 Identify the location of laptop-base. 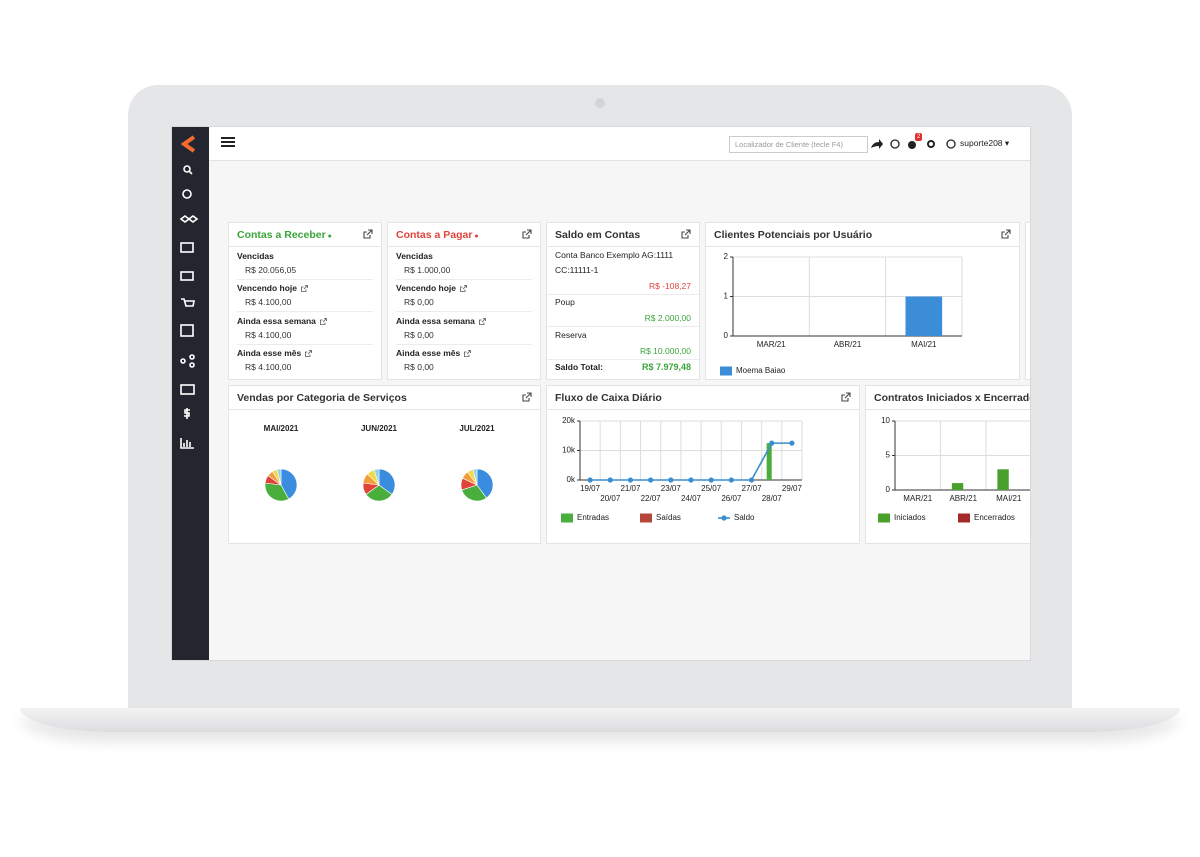
(600, 720).